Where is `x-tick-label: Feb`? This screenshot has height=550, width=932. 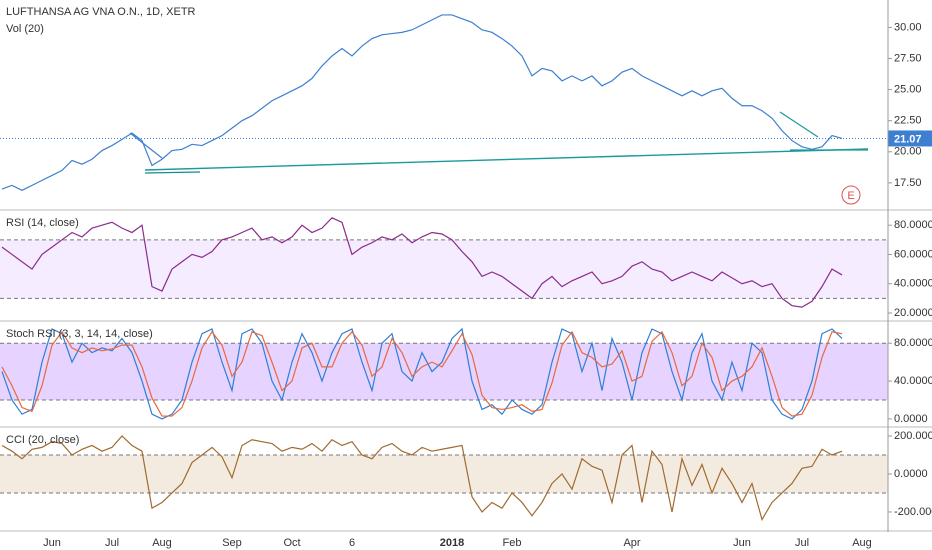 x-tick-label: Feb is located at coordinates (512, 543).